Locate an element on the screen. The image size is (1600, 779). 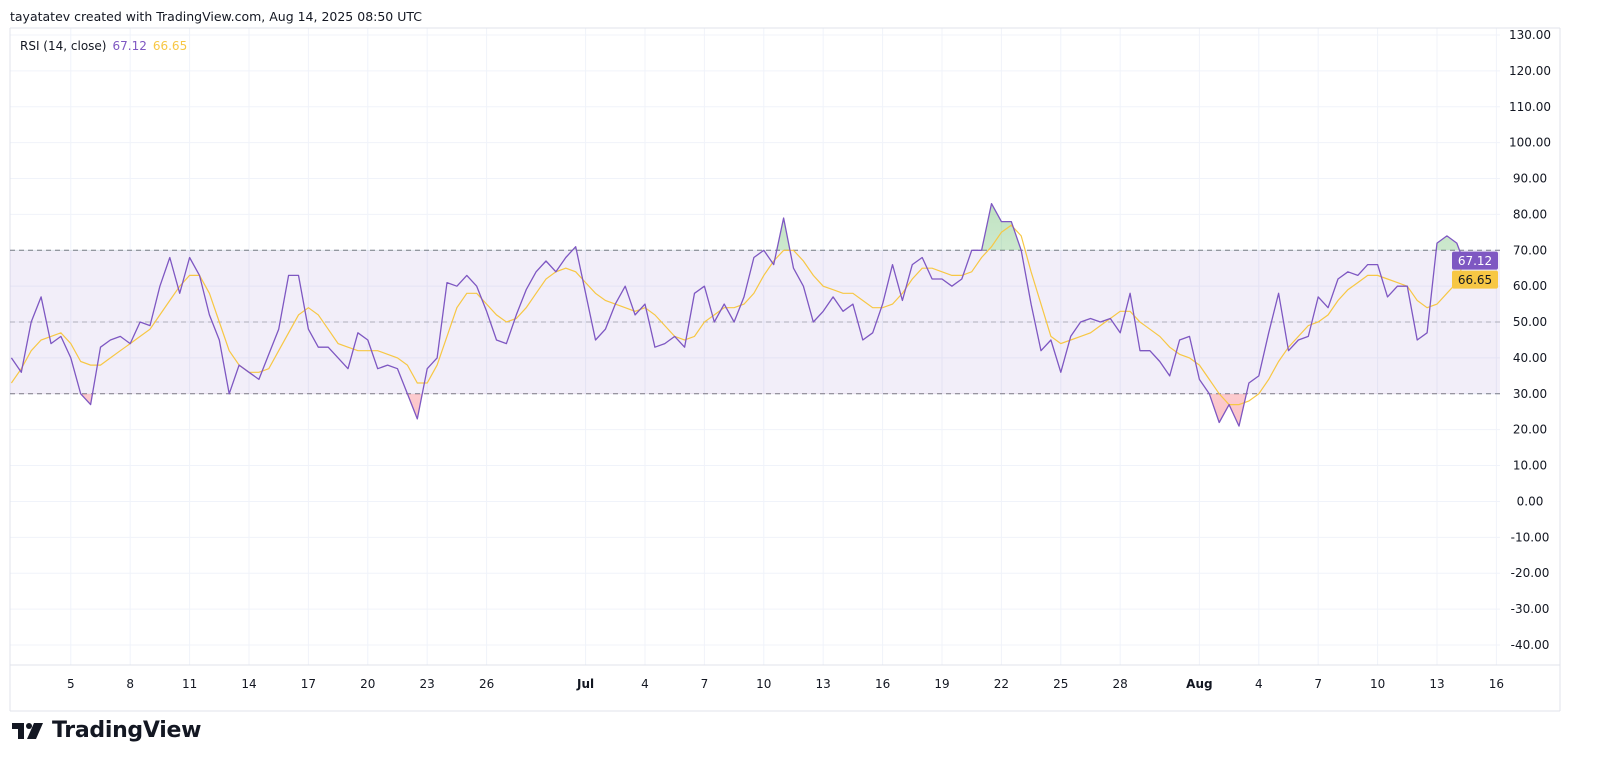
rsi-last-value-label: 67.12 is located at coordinates (1475, 260).